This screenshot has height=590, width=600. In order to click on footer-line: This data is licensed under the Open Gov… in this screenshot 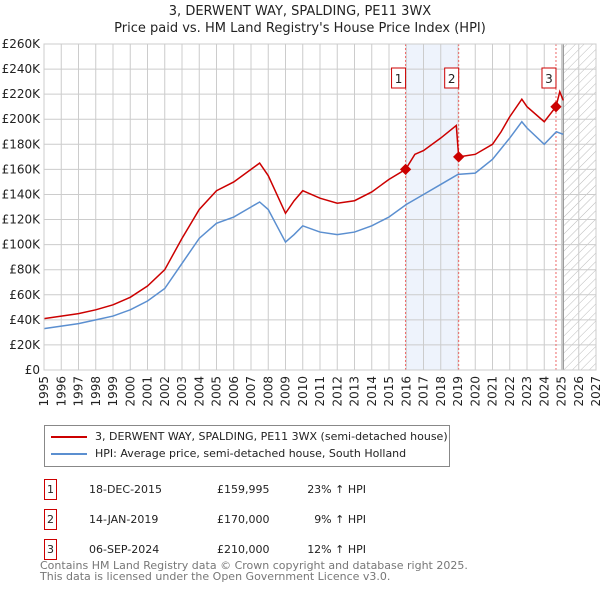, I will do `click(215, 576)`.